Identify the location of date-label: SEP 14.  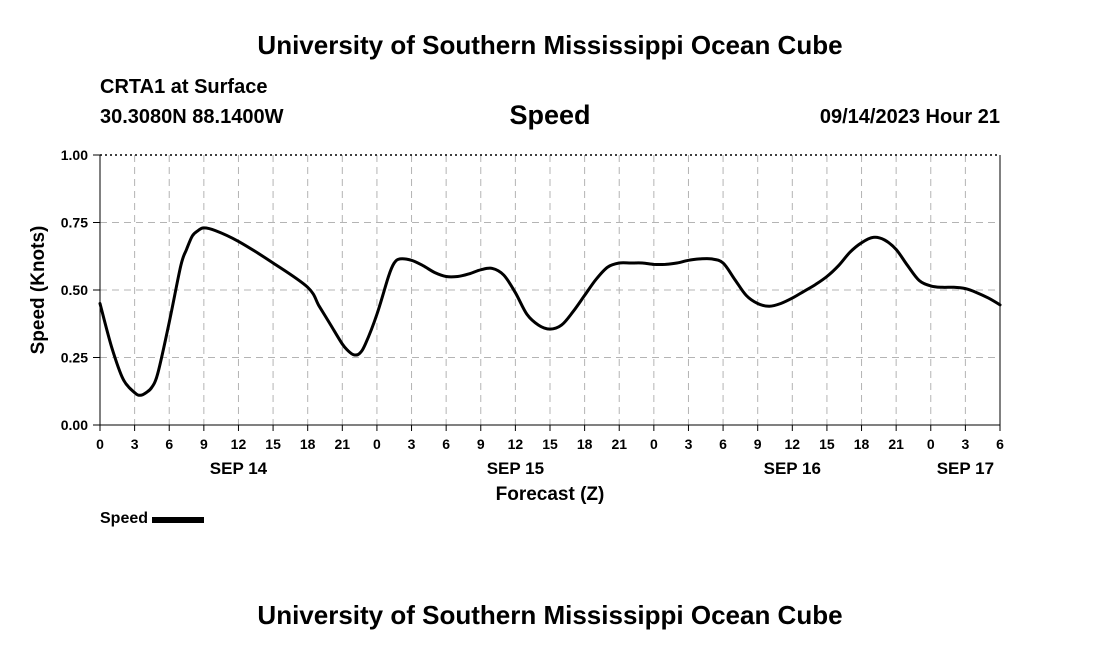
(239, 468).